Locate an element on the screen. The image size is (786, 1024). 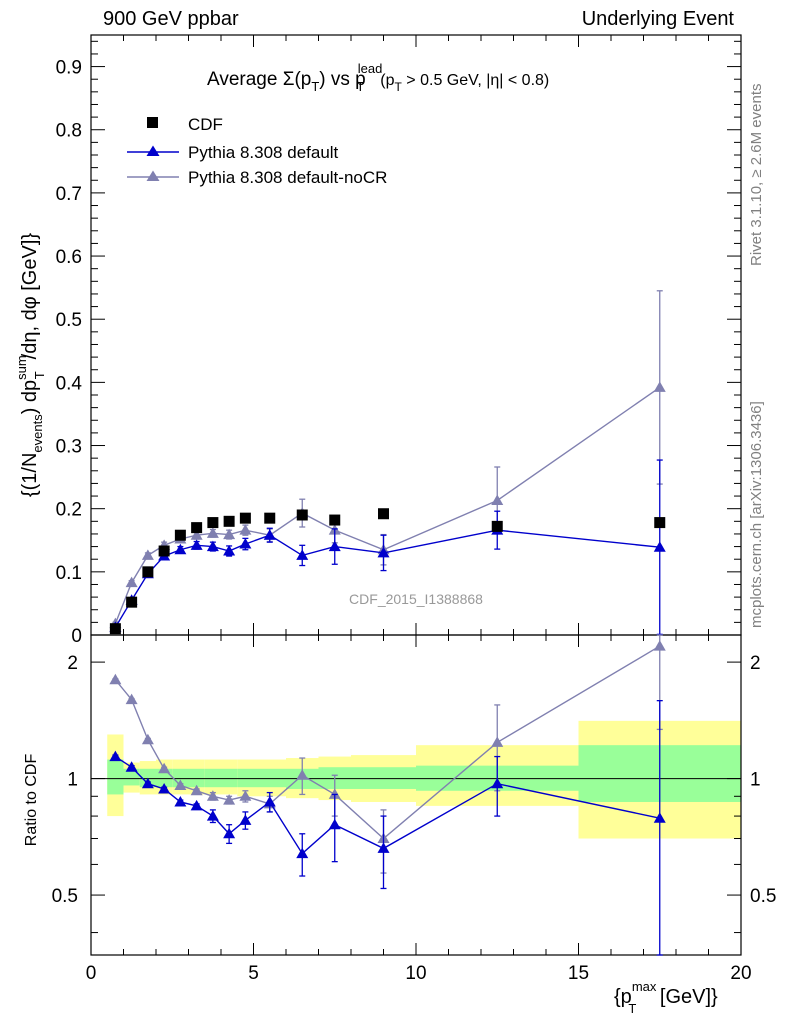
rivet-version-label: Rivet 3.1.10, ≥ 2.6M events is located at coordinates (756, 175).